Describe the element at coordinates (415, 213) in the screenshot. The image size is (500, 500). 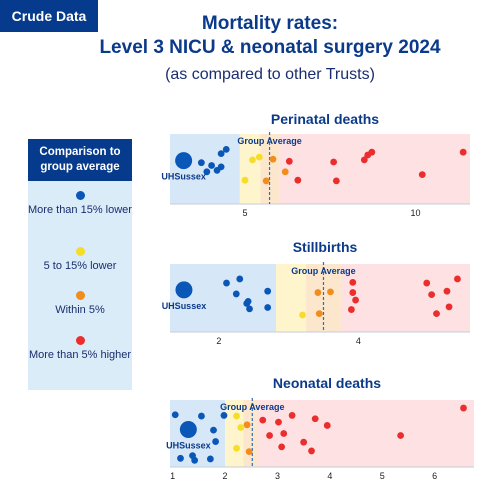
I see `x-tick-label: 10` at that location.